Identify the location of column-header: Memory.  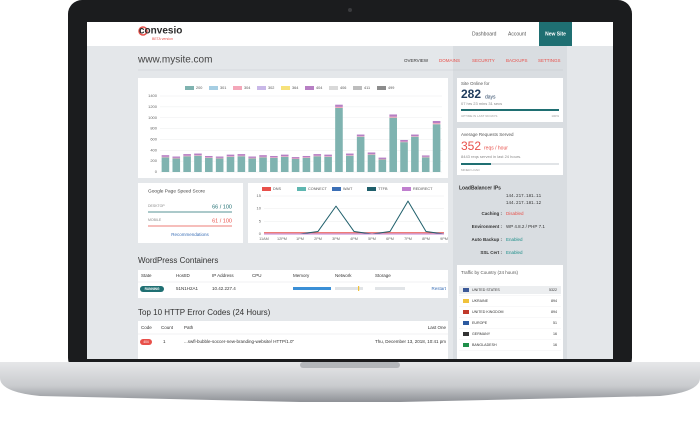
(301, 275).